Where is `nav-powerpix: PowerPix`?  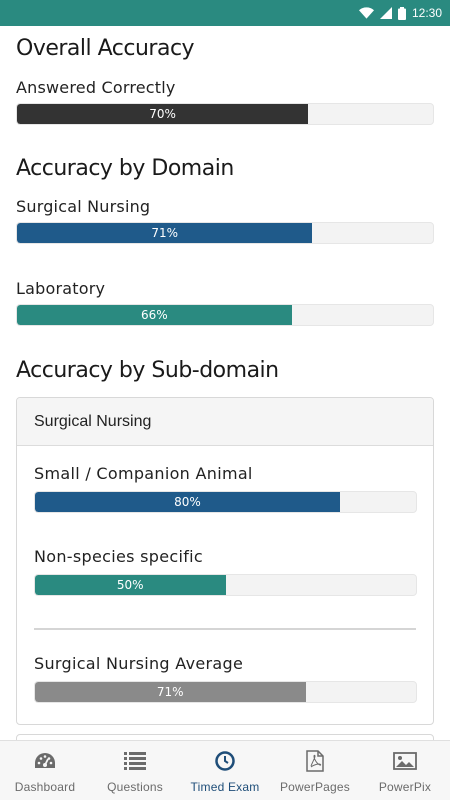 nav-powerpix: PowerPix is located at coordinates (405, 770).